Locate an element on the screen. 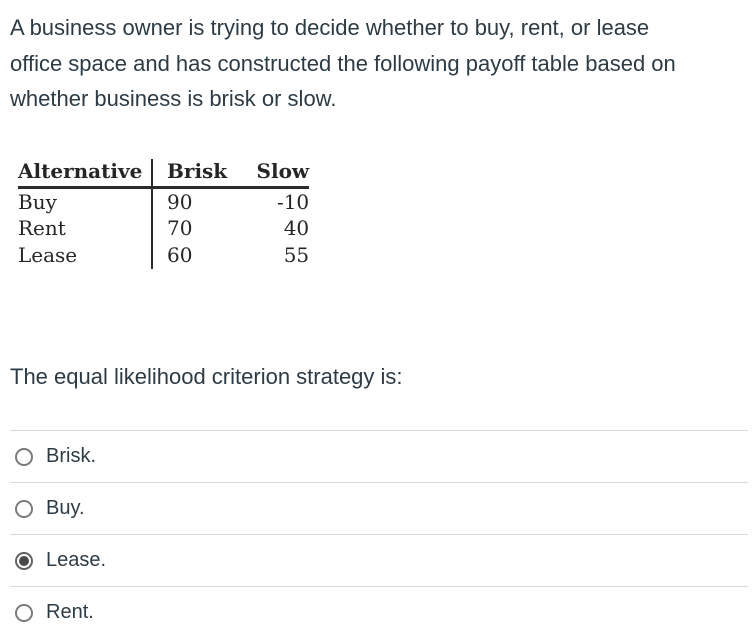 The width and height of the screenshot is (754, 634). cell-brisk: 60 is located at coordinates (180, 255).